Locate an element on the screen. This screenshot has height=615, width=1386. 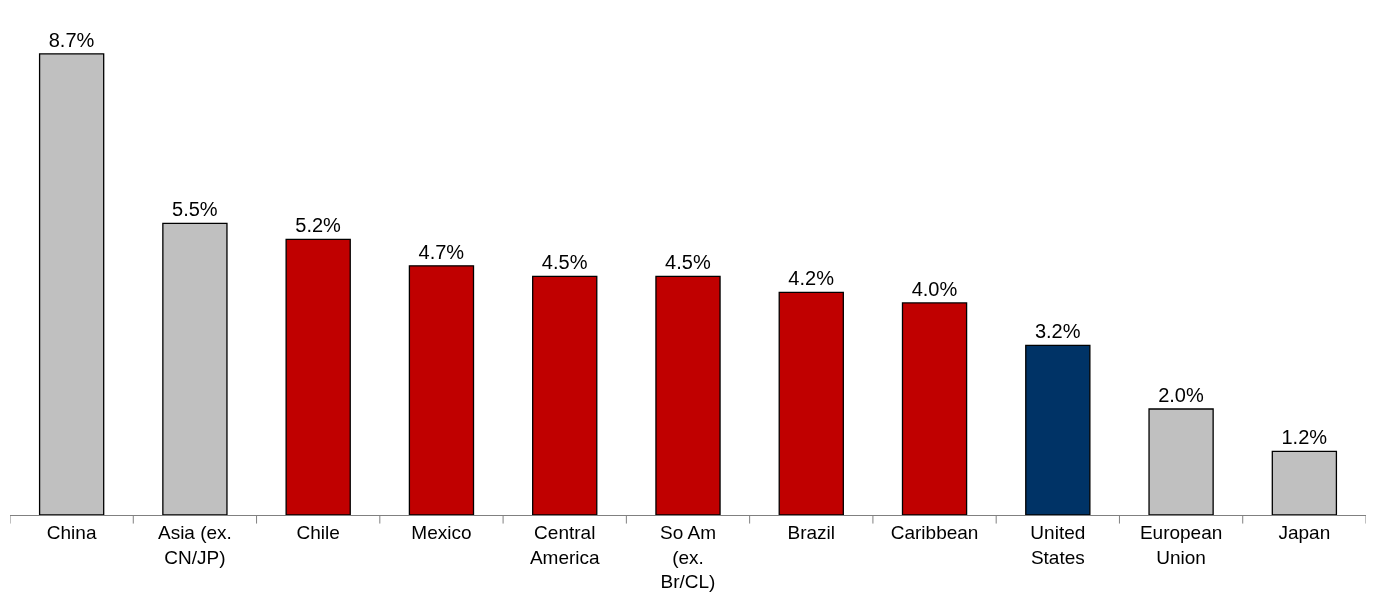
x-tick-label: Brazil is located at coordinates (811, 532).